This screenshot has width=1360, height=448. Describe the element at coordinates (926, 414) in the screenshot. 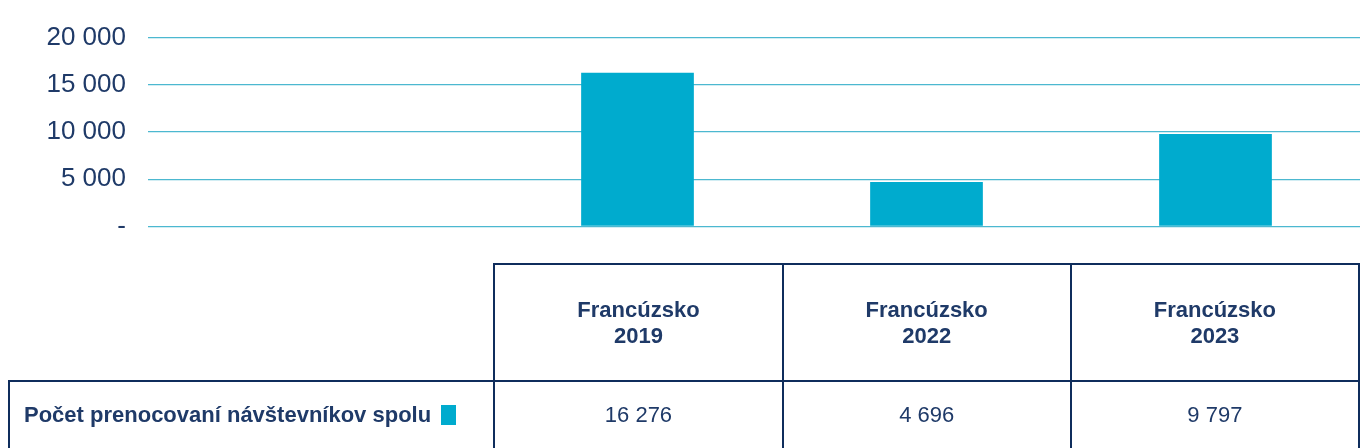

I see `data-label: 4 696` at that location.